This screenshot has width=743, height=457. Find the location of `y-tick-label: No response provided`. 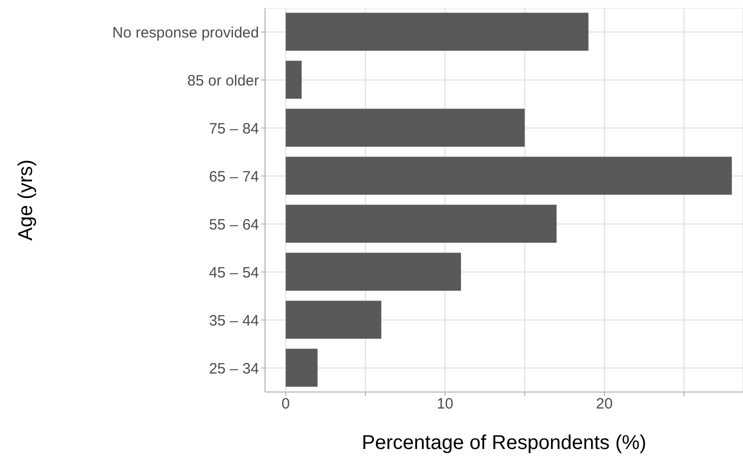

y-tick-label: No response provided is located at coordinates (185, 33).